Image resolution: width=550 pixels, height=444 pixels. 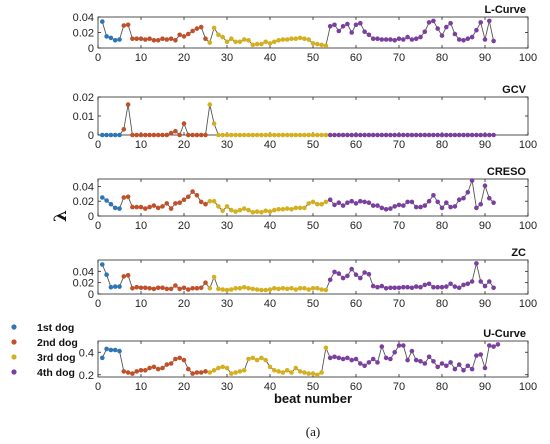 I want to click on panel-zc: 0 10 20 30 40 50 60 70 80 90 100 00.020.04 ZC, so click(x=305, y=278).